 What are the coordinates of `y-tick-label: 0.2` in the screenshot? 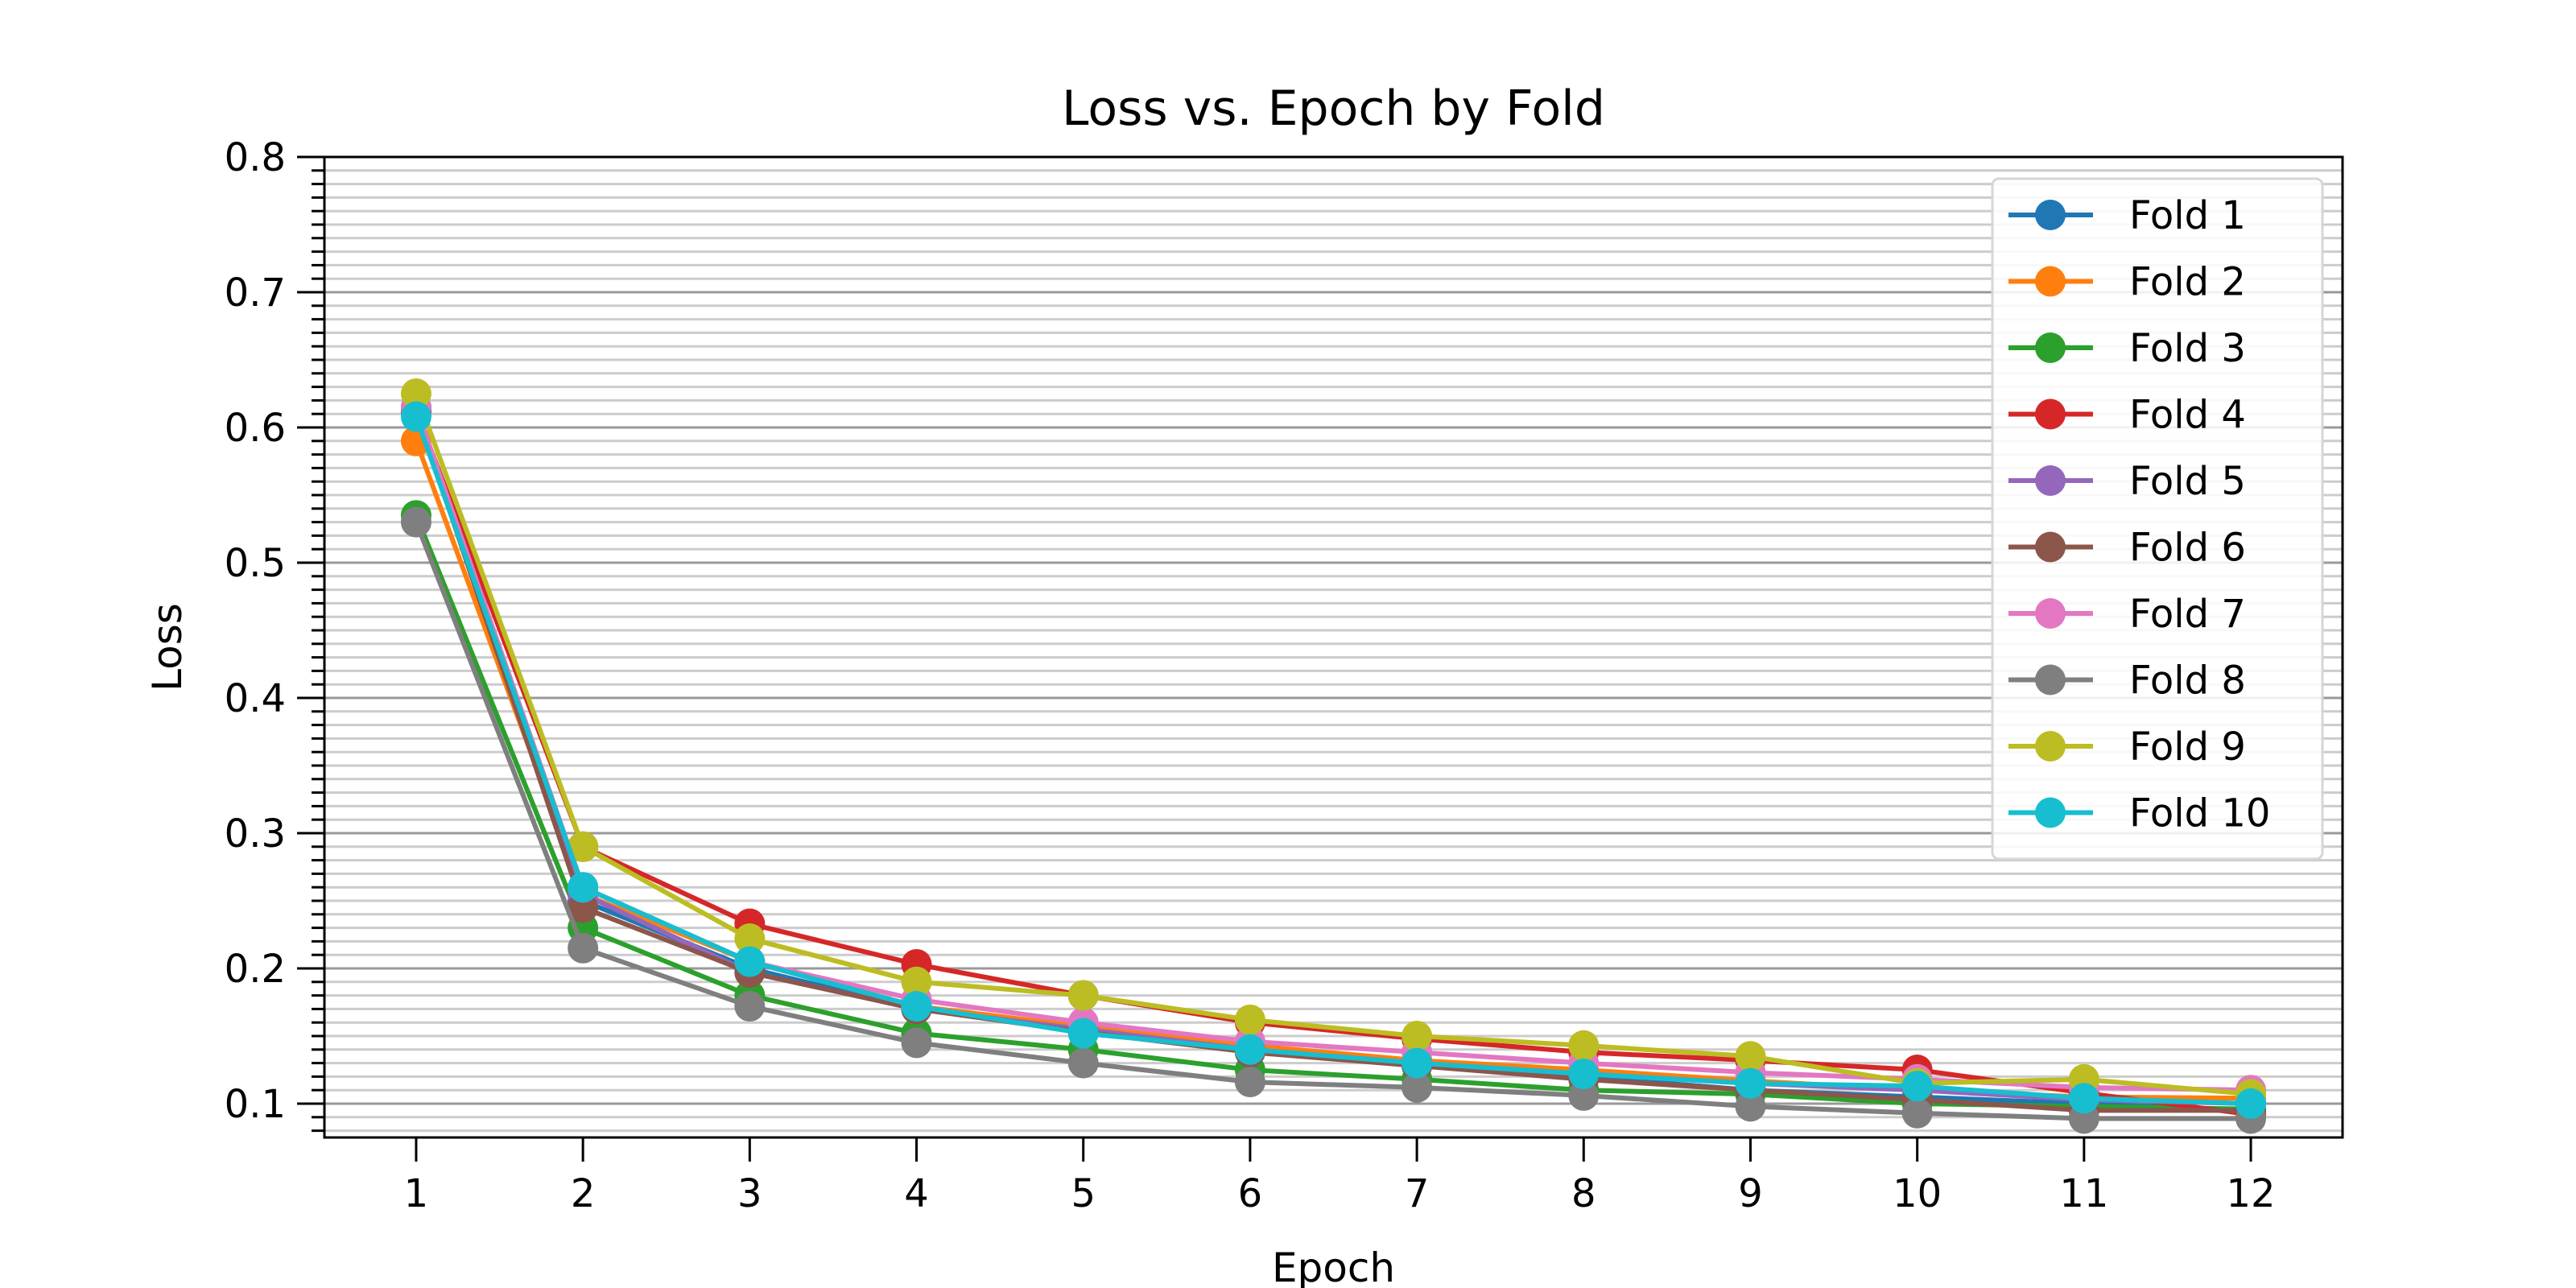 It's located at (255, 969).